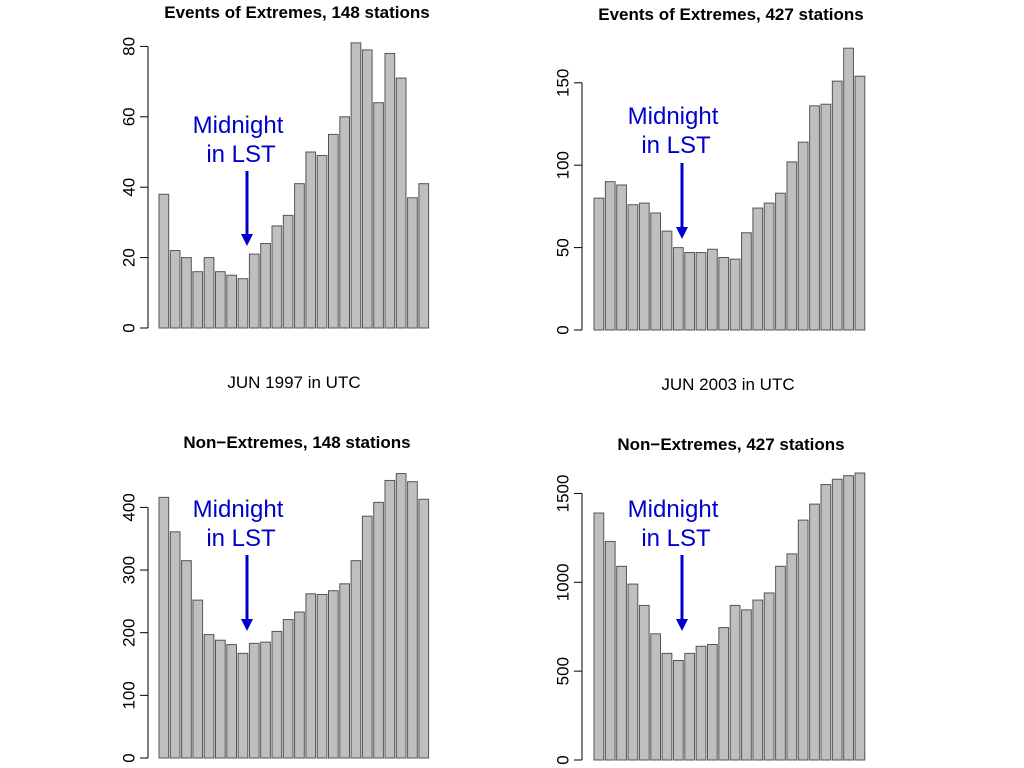 The height and width of the screenshot is (768, 1024). I want to click on y-tick-label: 20, so click(128, 257).